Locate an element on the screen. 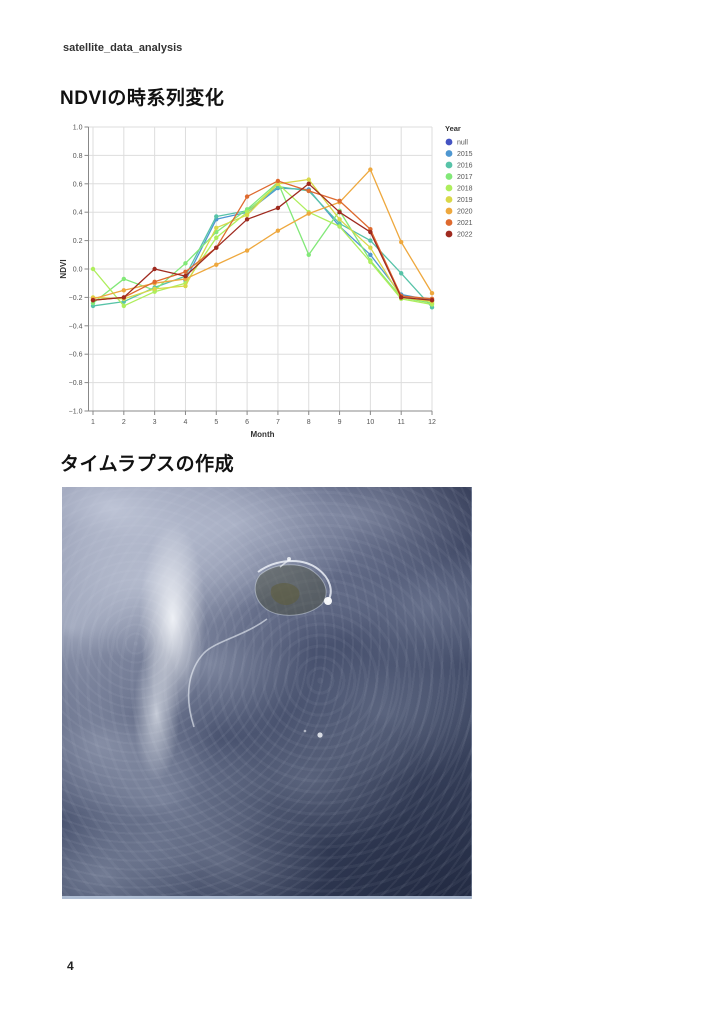 This screenshot has width=724, height=1024. x-tick-label: 2 is located at coordinates (124, 422).